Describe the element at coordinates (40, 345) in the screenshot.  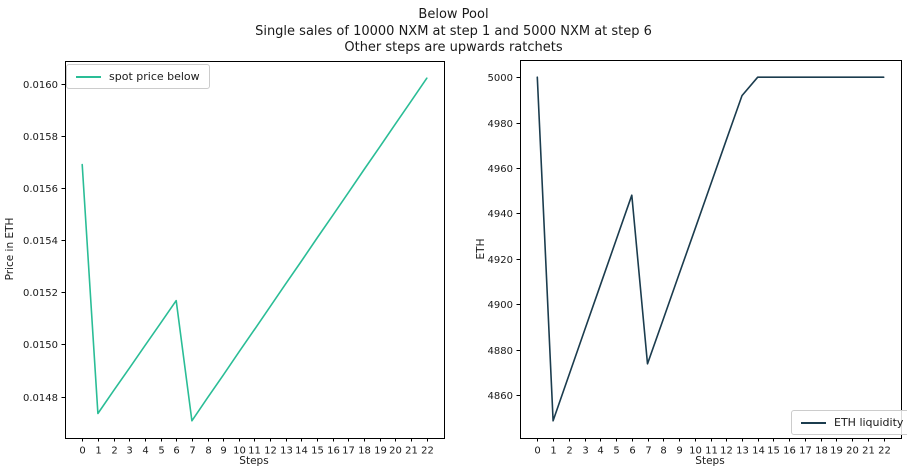
I see `y-tick-label: 0.0150` at that location.